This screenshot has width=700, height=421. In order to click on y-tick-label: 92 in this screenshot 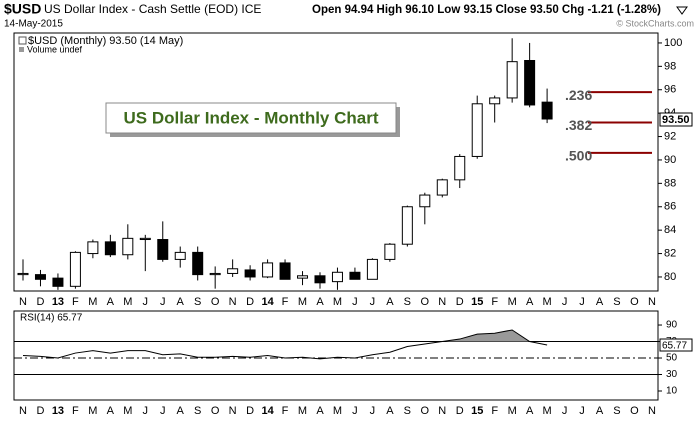, I will do `click(670, 136)`.